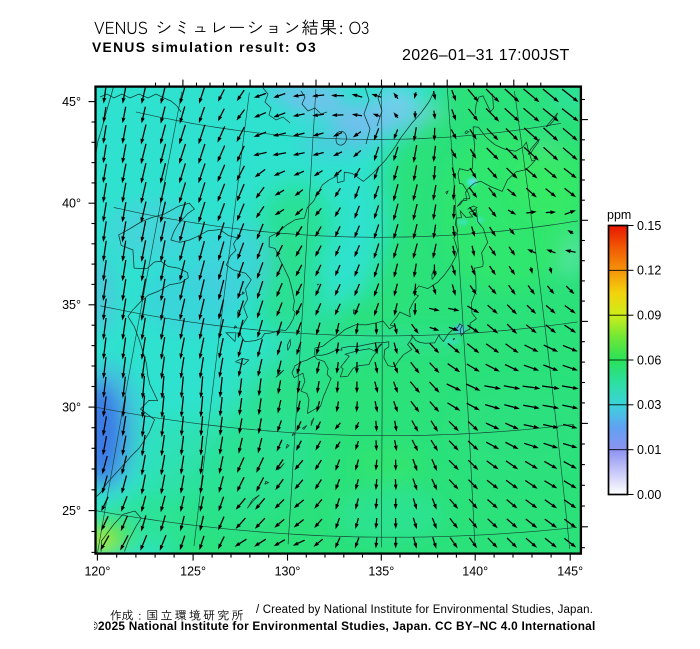 The height and width of the screenshot is (649, 700). Describe the element at coordinates (649, 360) in the screenshot. I see `svg-text: 0.06` at that location.